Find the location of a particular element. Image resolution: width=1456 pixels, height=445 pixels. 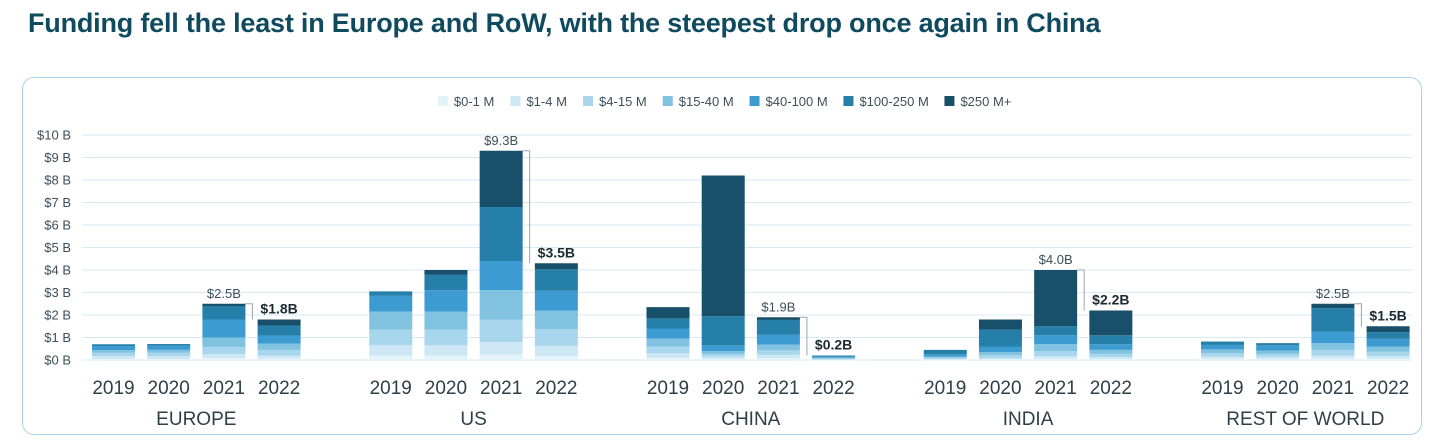

y-tick-label: $8 B is located at coordinates (57, 180).